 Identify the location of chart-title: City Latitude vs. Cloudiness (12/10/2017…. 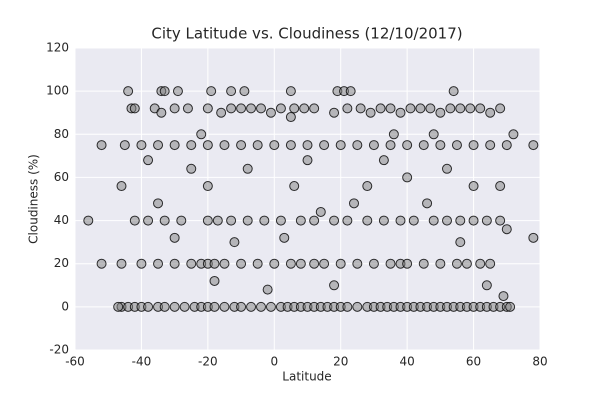
(306, 34).